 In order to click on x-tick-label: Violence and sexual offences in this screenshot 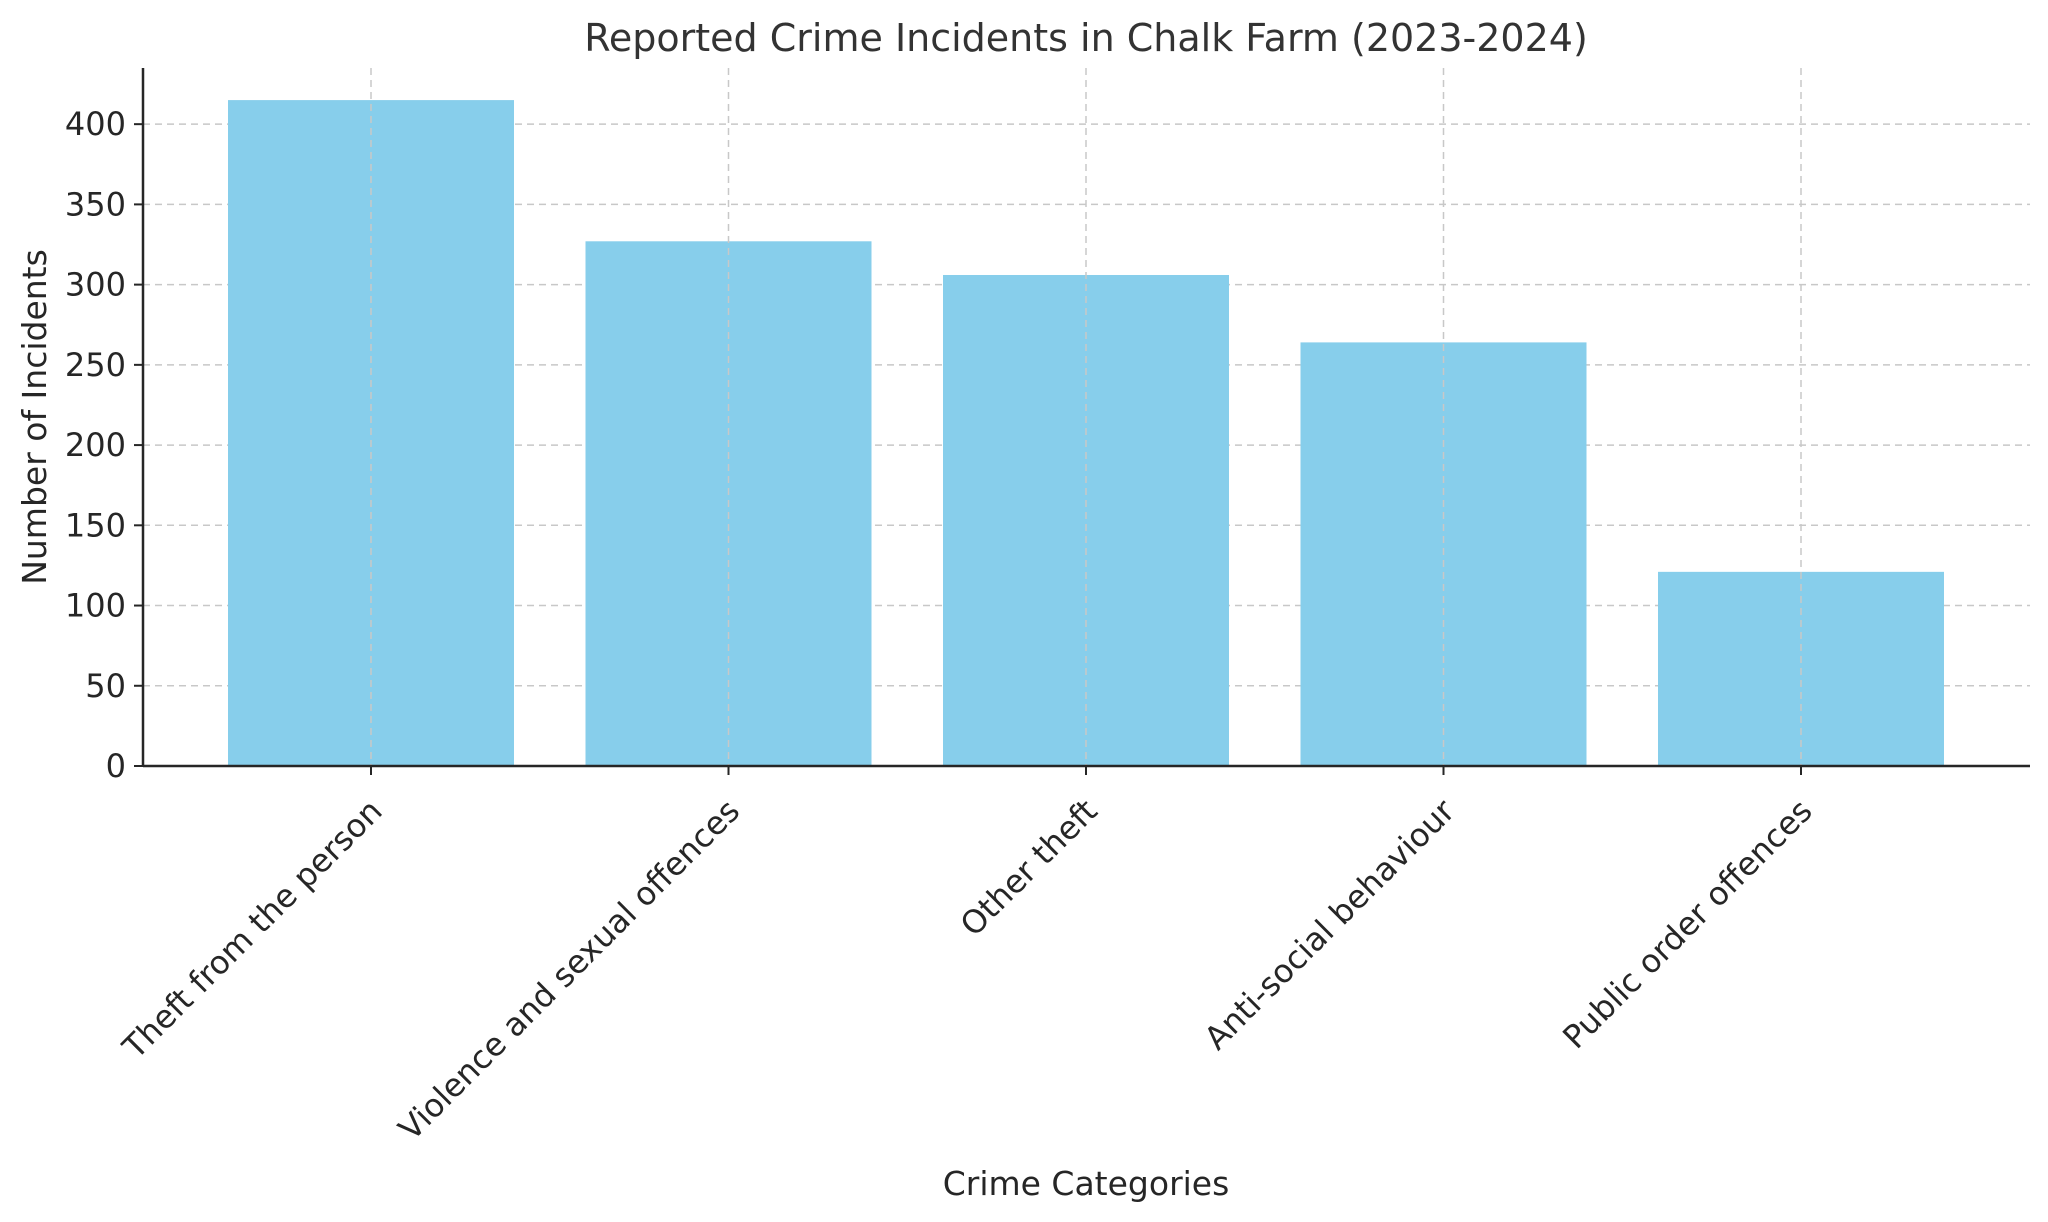, I will do `click(569, 970)`.